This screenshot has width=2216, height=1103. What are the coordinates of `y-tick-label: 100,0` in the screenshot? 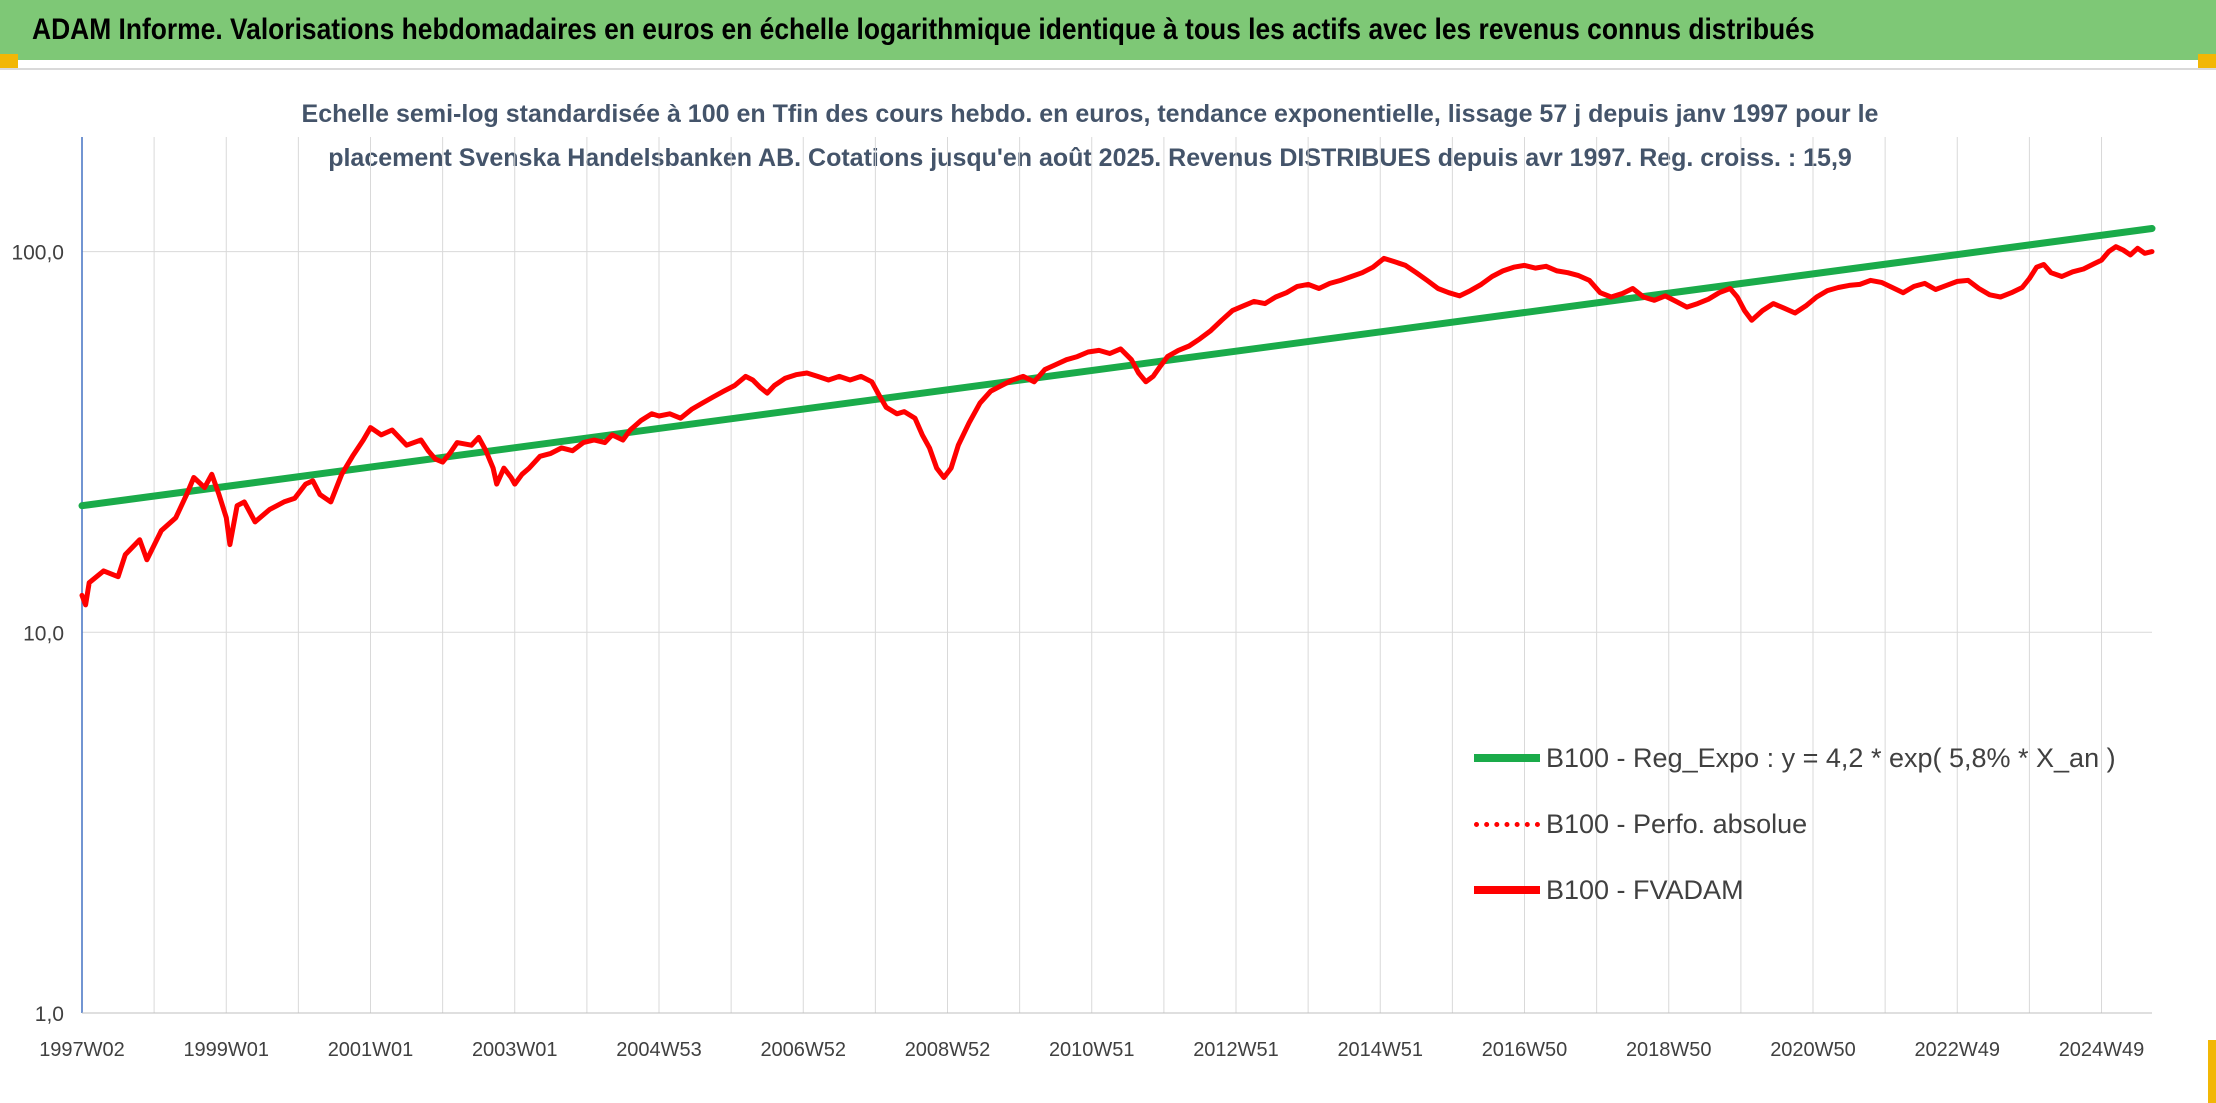 It's located at (37, 253).